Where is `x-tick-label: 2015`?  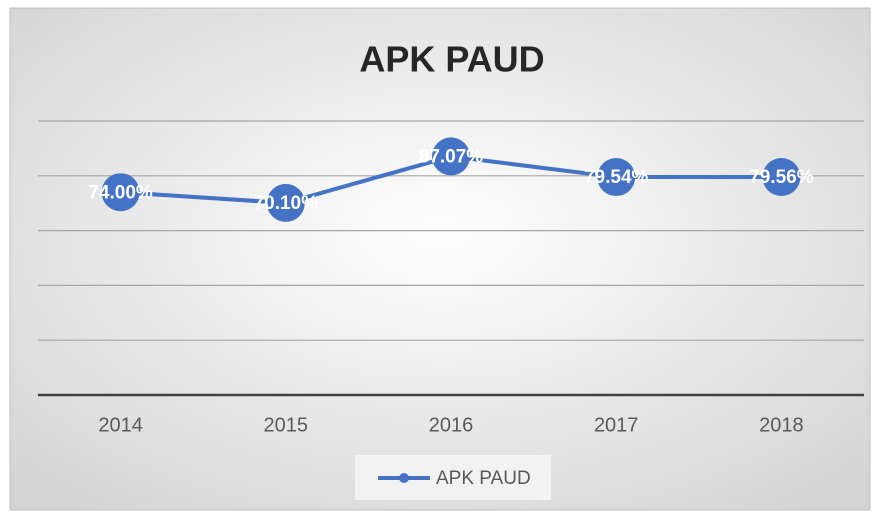 x-tick-label: 2015 is located at coordinates (286, 425).